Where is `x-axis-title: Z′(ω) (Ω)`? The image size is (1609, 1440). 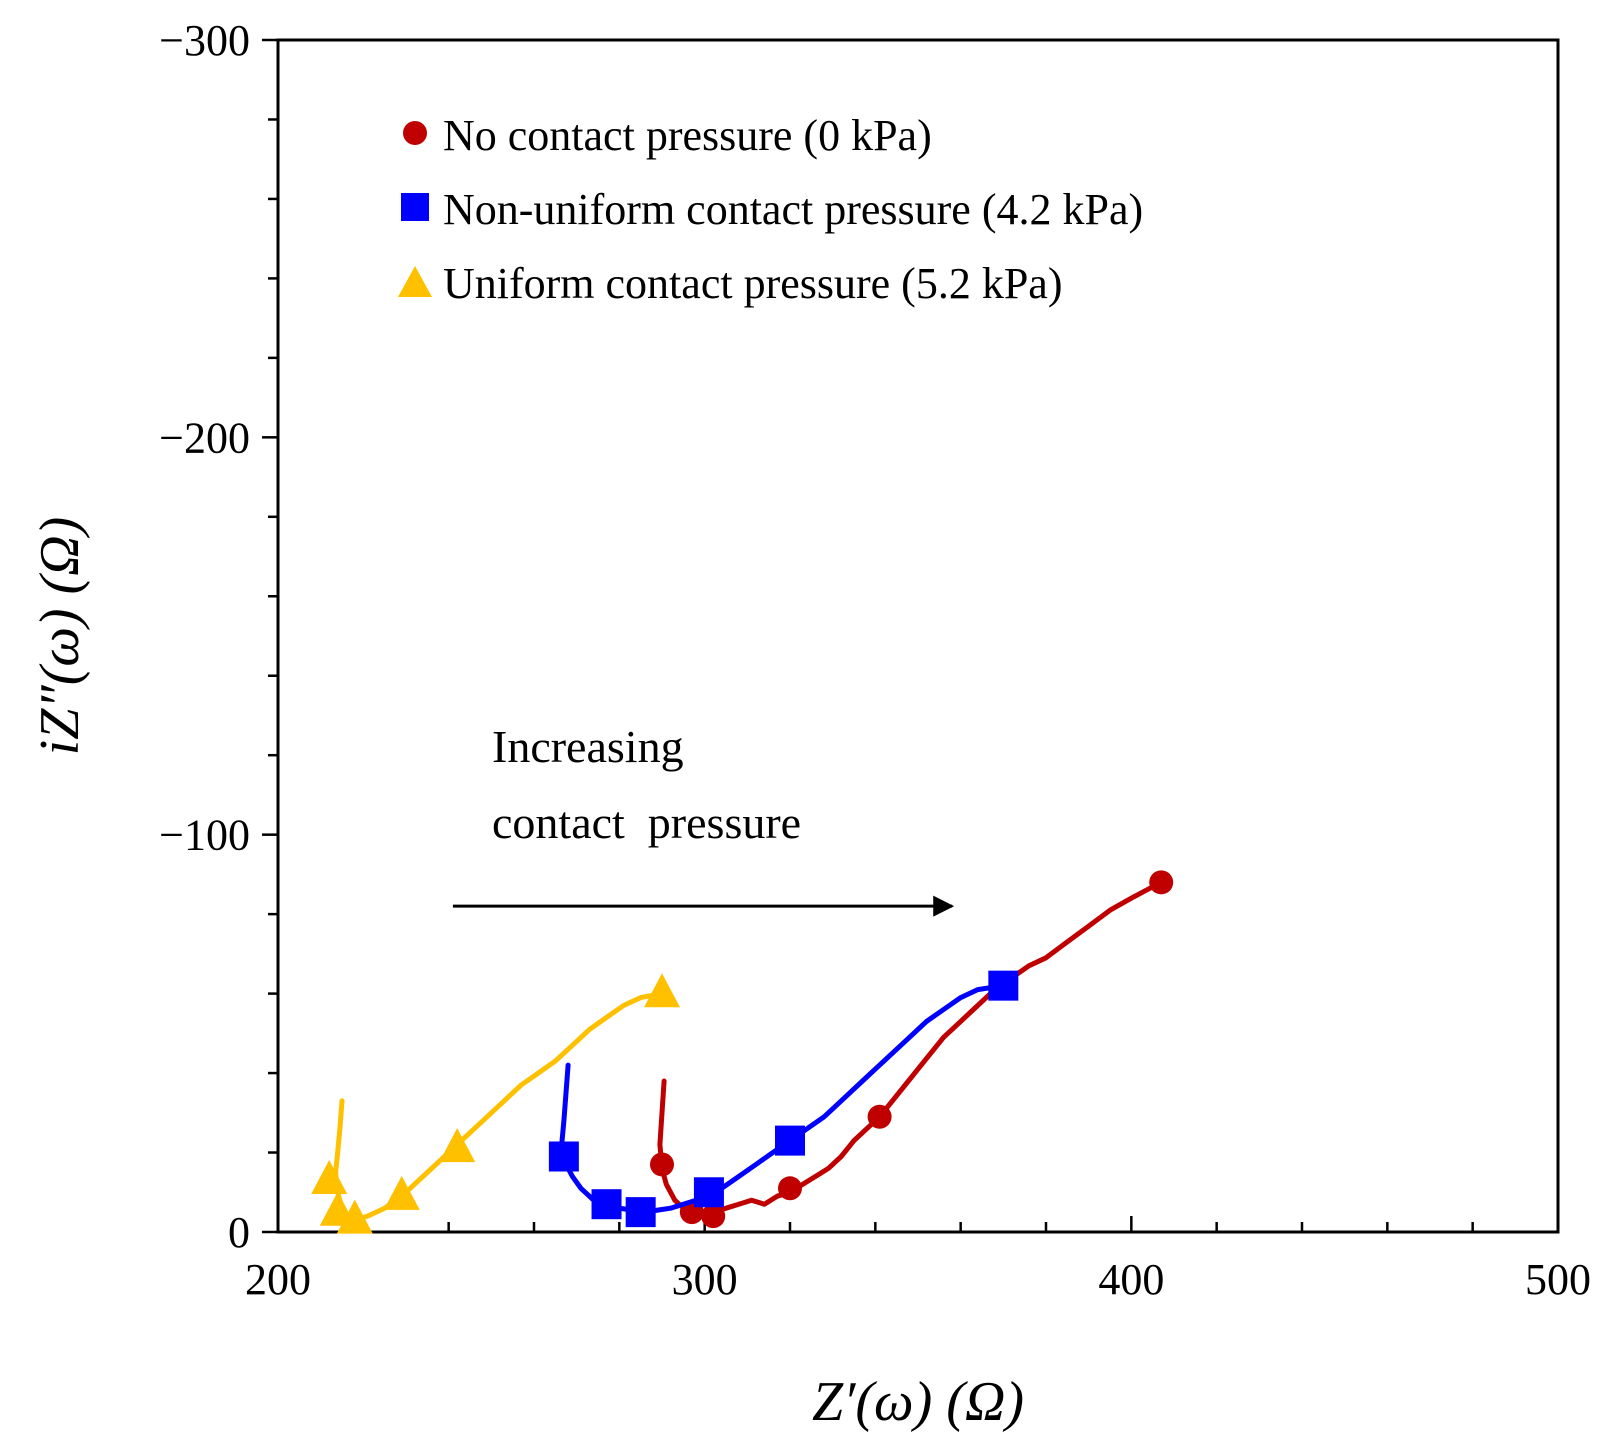 x-axis-title: Z′(ω) (Ω) is located at coordinates (918, 1402).